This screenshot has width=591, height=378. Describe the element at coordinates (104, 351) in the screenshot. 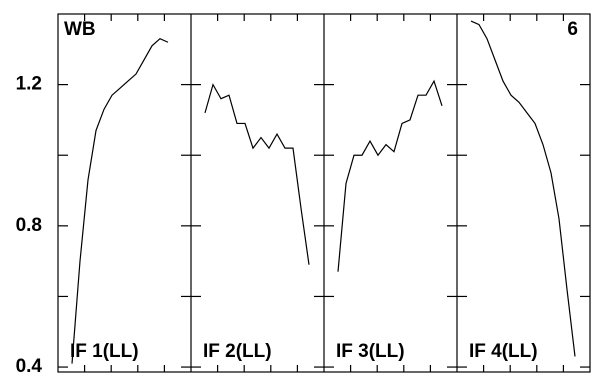

I see `panel-label: IF 1(LL)` at that location.